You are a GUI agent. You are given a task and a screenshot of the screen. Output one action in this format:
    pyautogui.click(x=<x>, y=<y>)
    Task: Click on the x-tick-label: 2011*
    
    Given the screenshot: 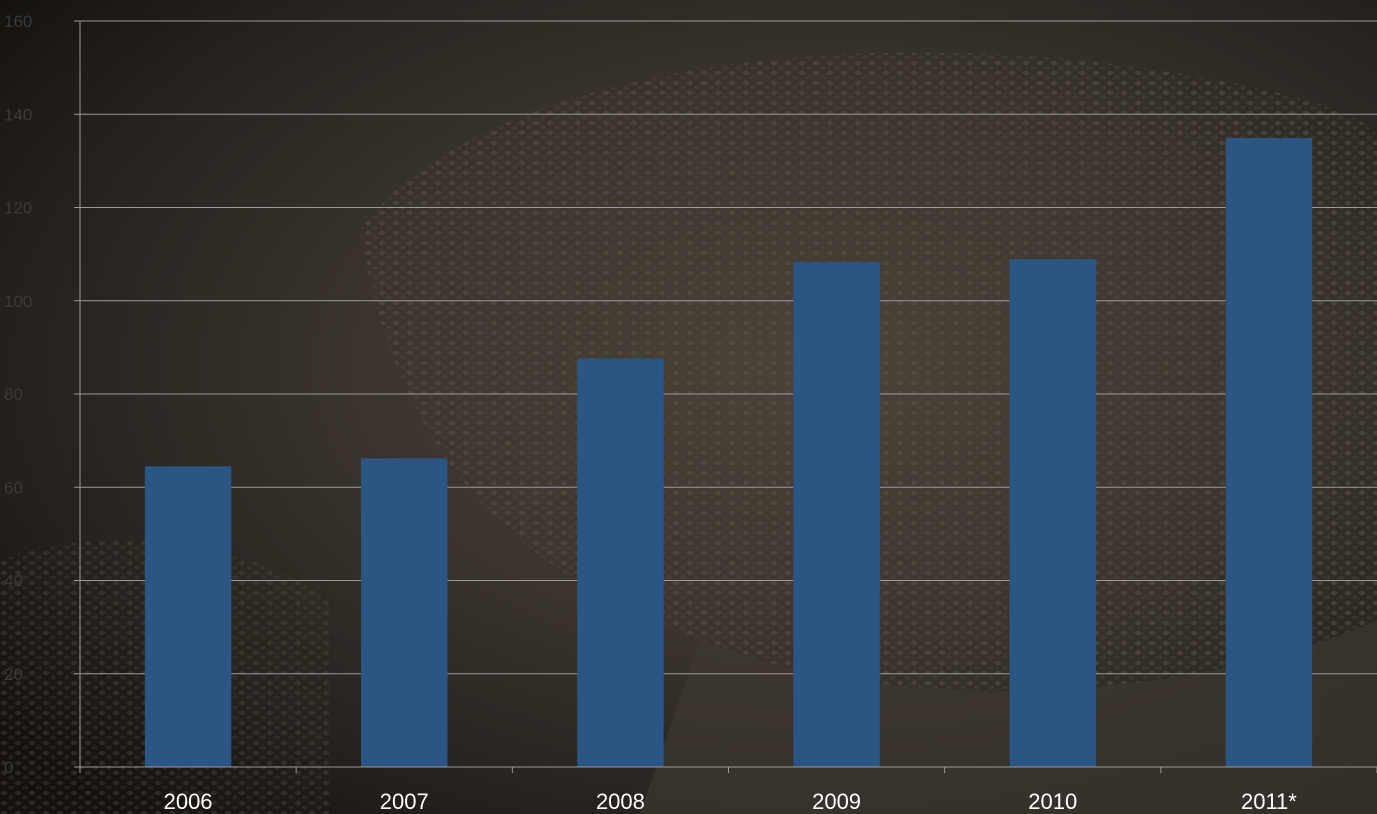 What is the action you would take?
    pyautogui.click(x=1269, y=801)
    